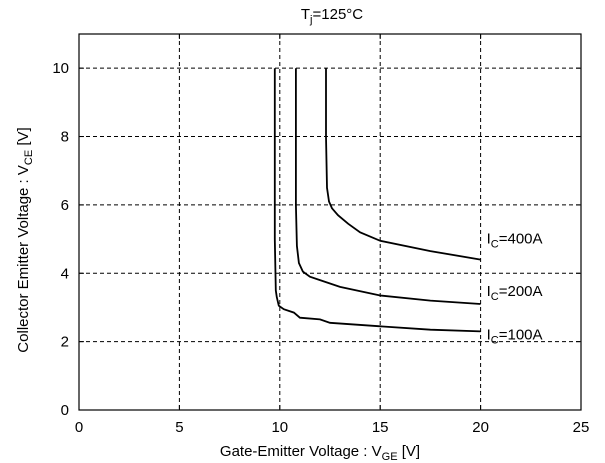 The width and height of the screenshot is (605, 463). I want to click on series-line, so click(403, 164).